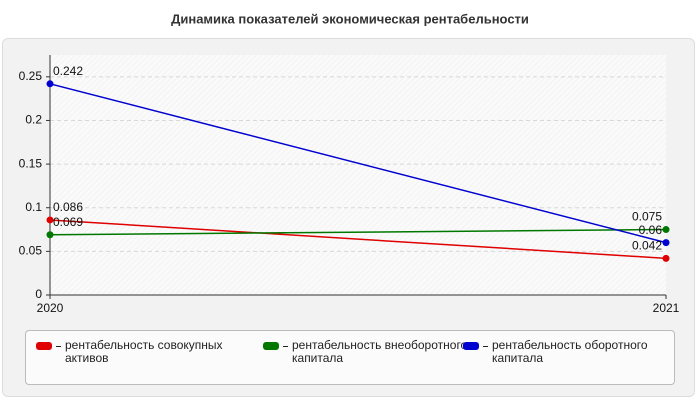 The image size is (700, 400). I want to click on data-label: 0.042, so click(647, 246).